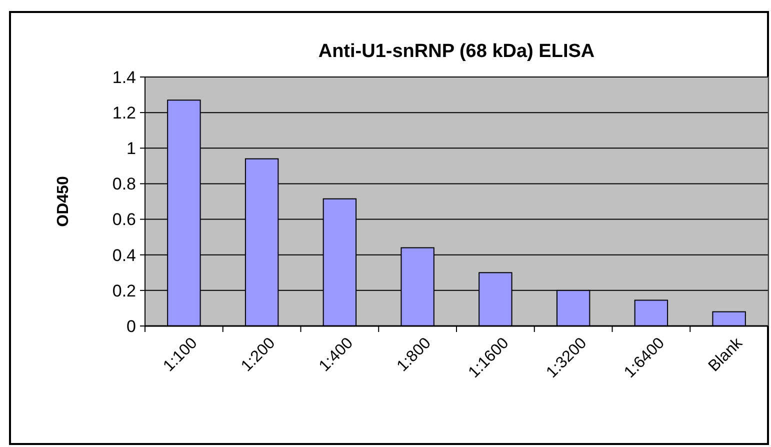  Describe the element at coordinates (124, 220) in the screenshot. I see `y-tick-label: 0.6` at that location.